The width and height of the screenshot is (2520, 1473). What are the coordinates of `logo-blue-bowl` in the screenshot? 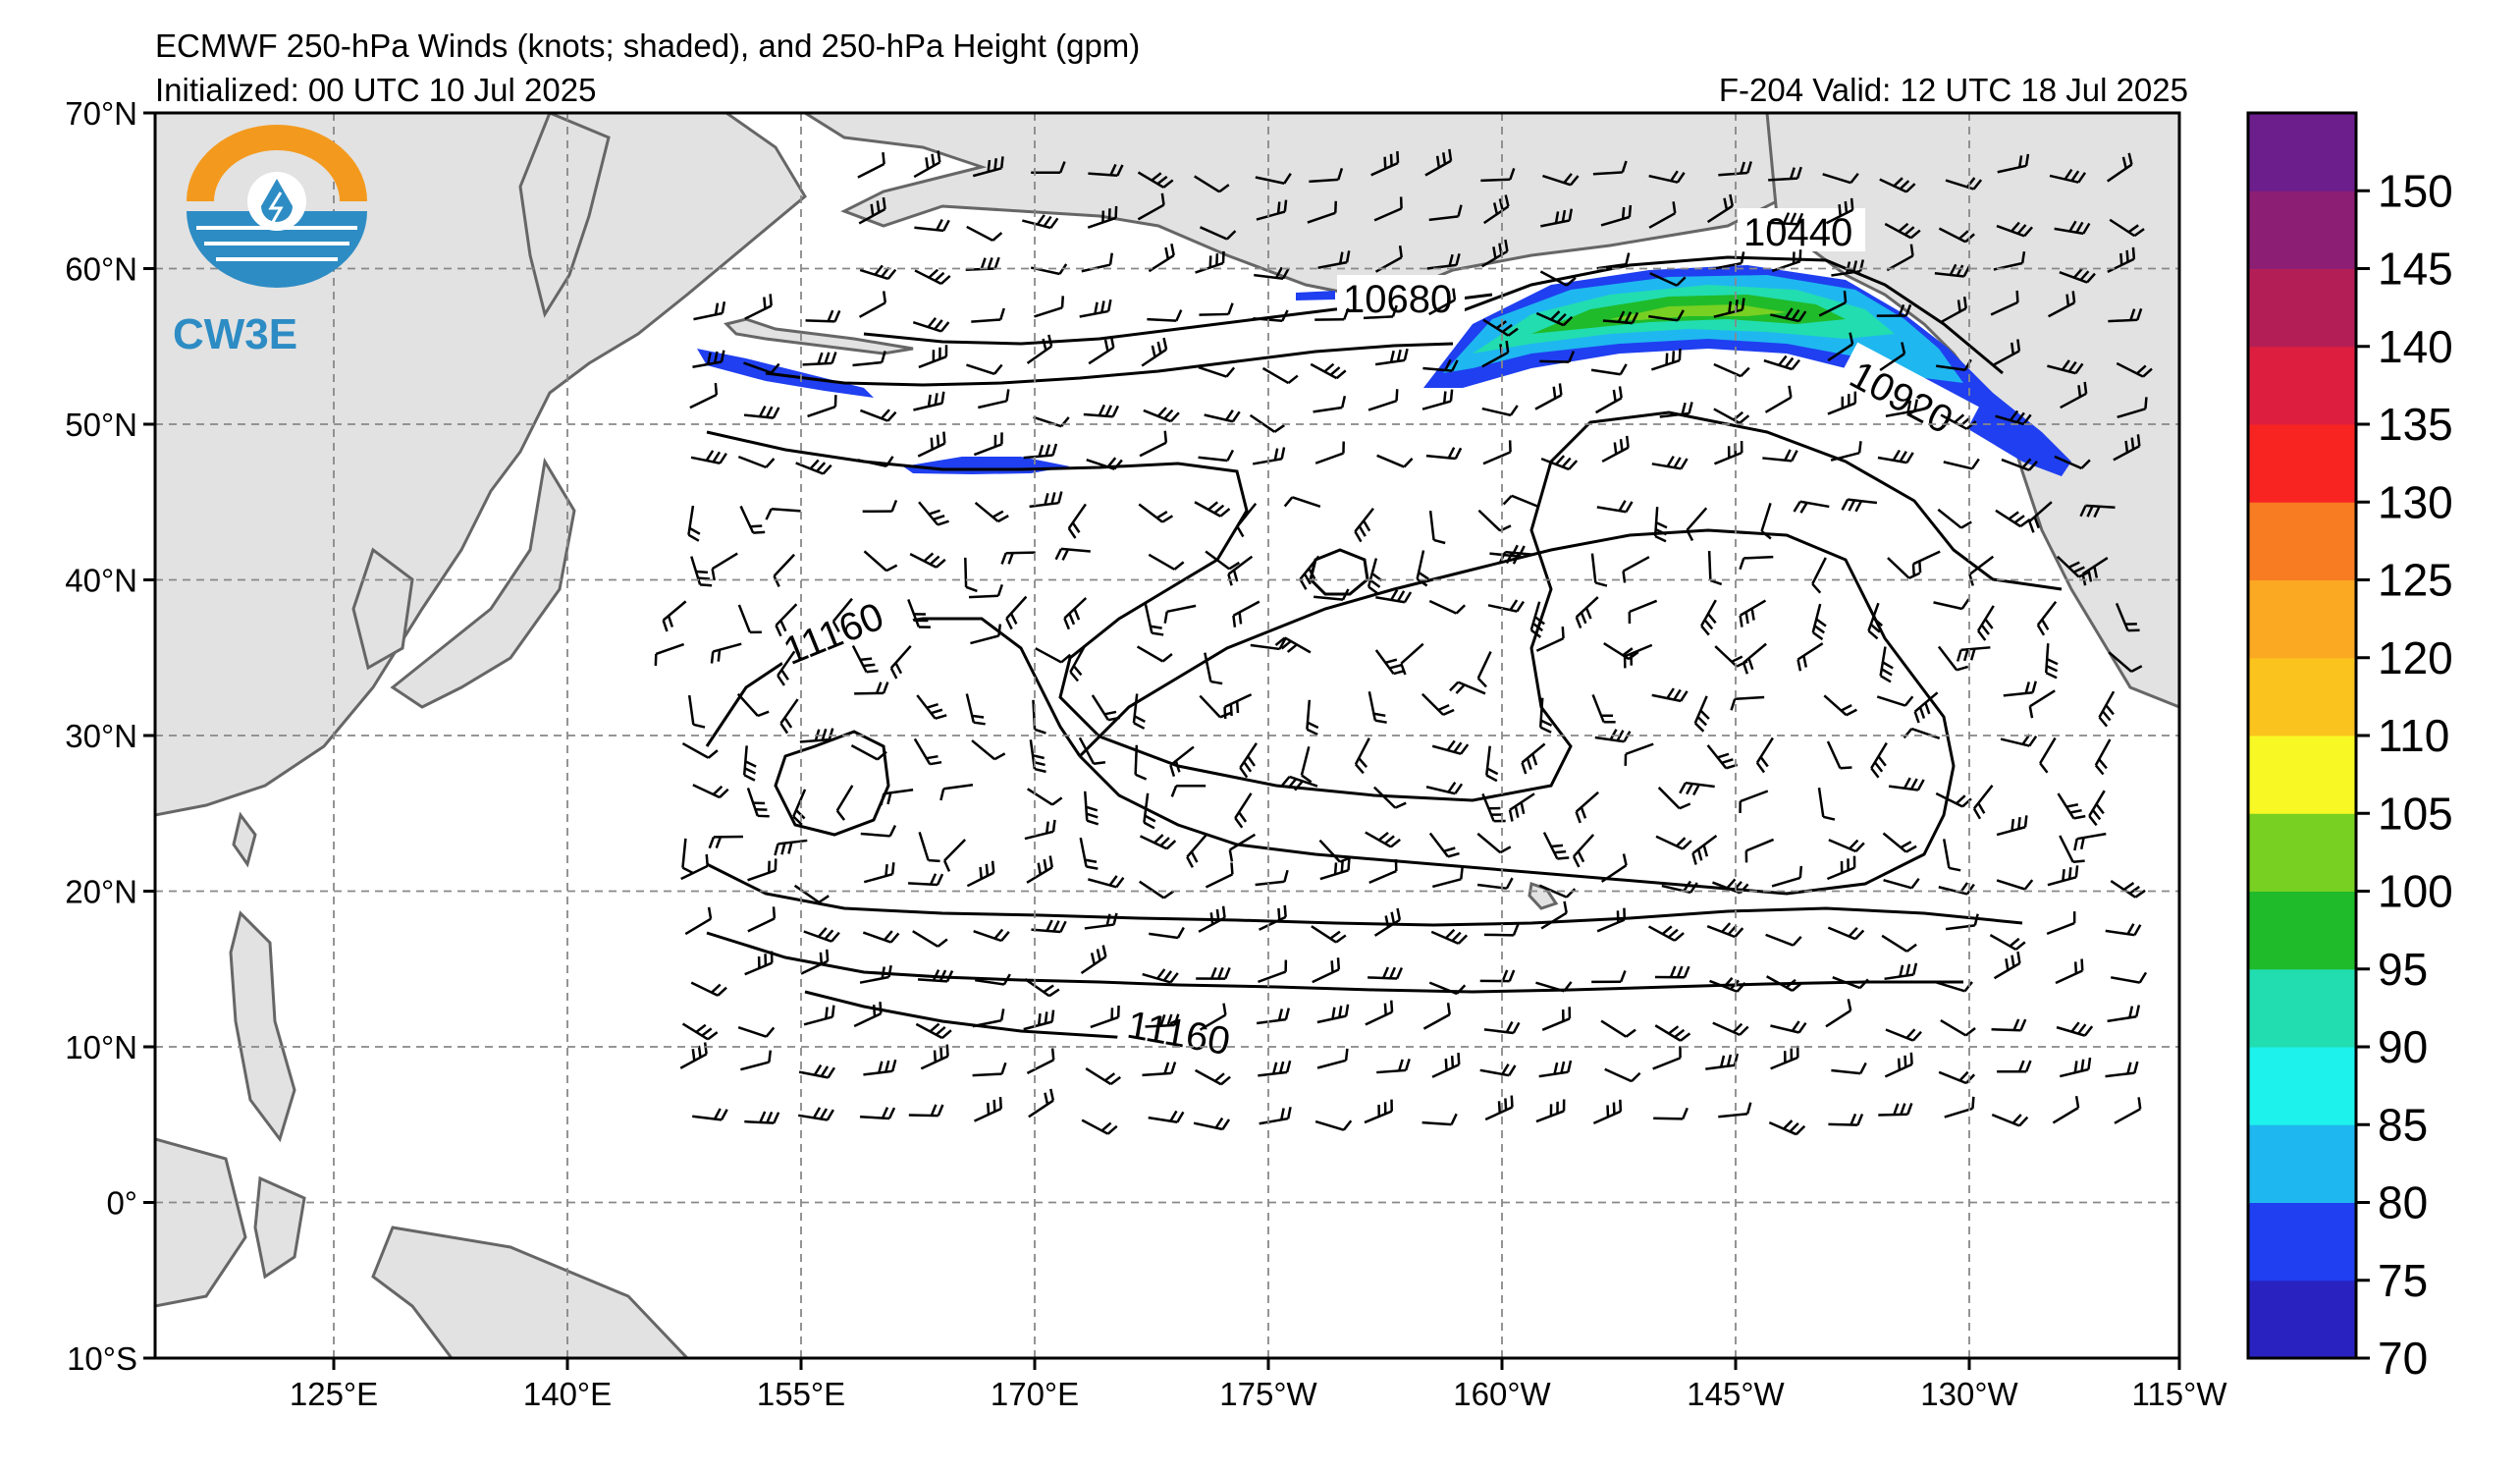 It's located at (277, 249).